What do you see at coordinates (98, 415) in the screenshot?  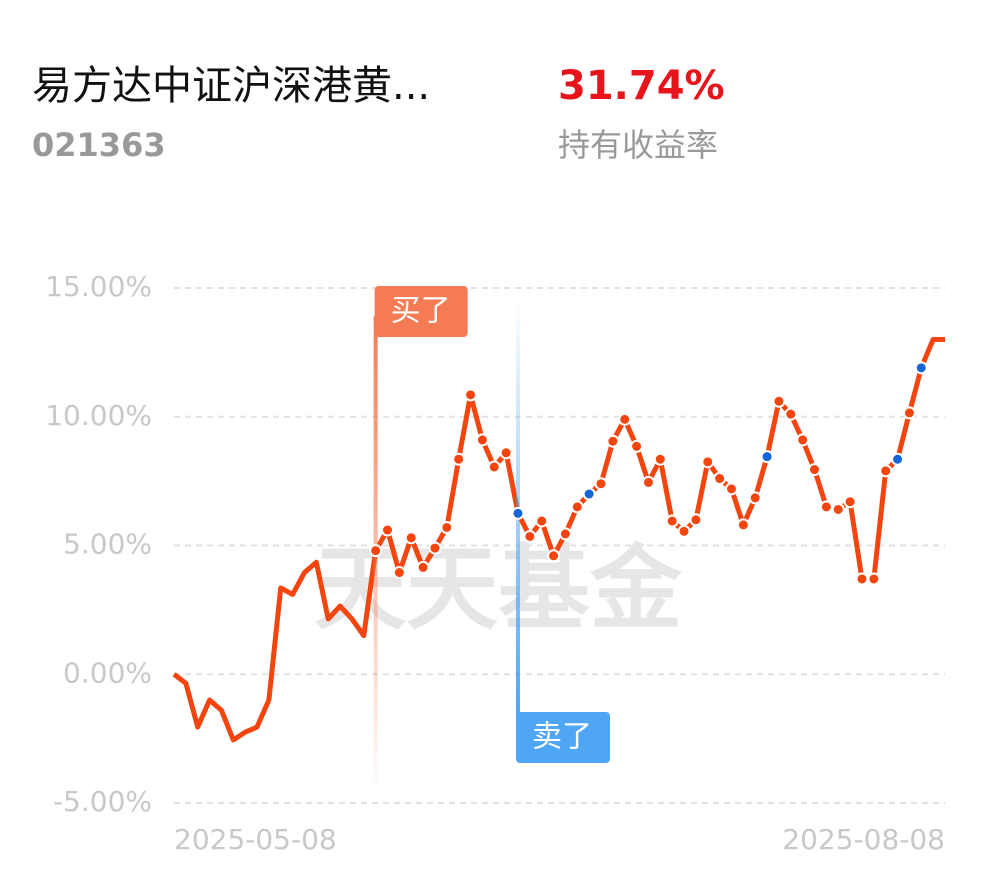 I see `y-tick-label: 10.00%` at bounding box center [98, 415].